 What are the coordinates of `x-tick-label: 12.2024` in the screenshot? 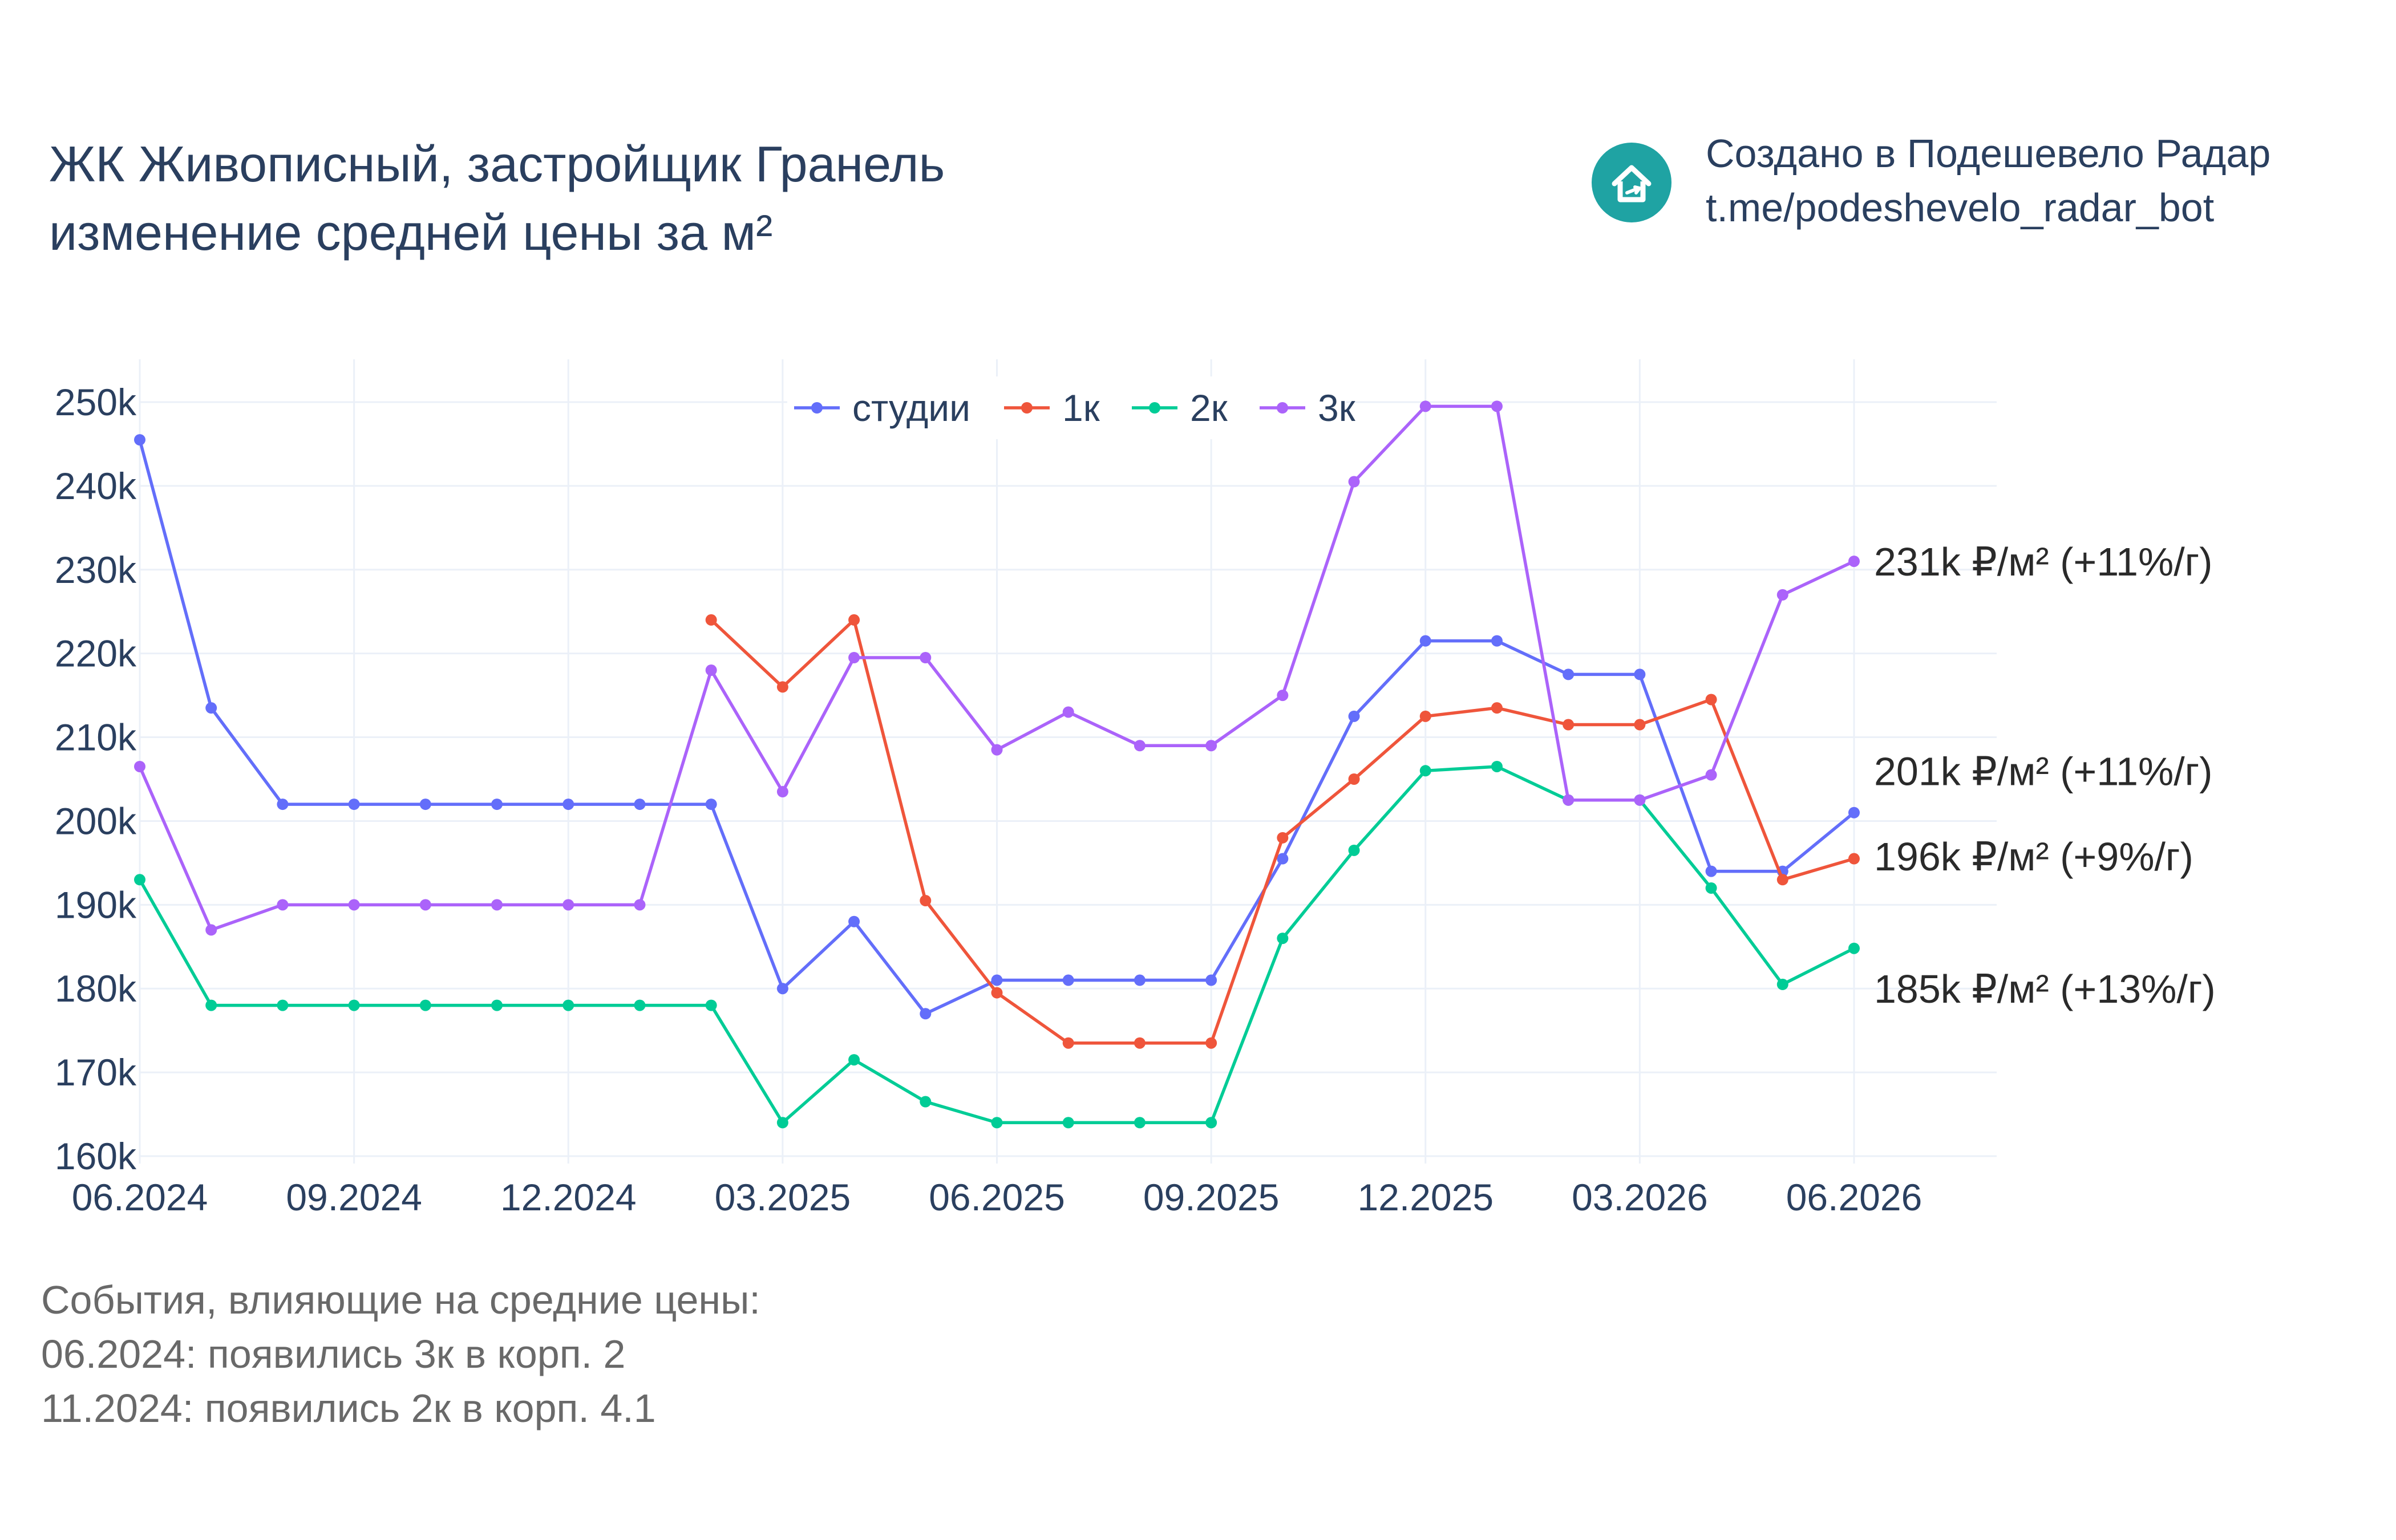 It's located at (568, 1197).